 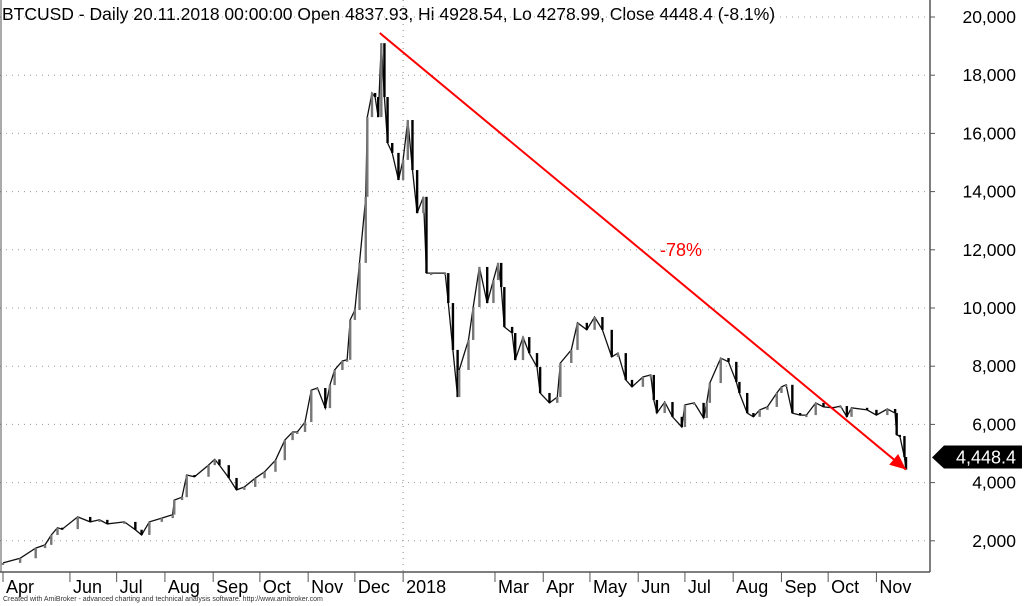 I want to click on y-tick-label: 8,000, so click(x=994, y=366).